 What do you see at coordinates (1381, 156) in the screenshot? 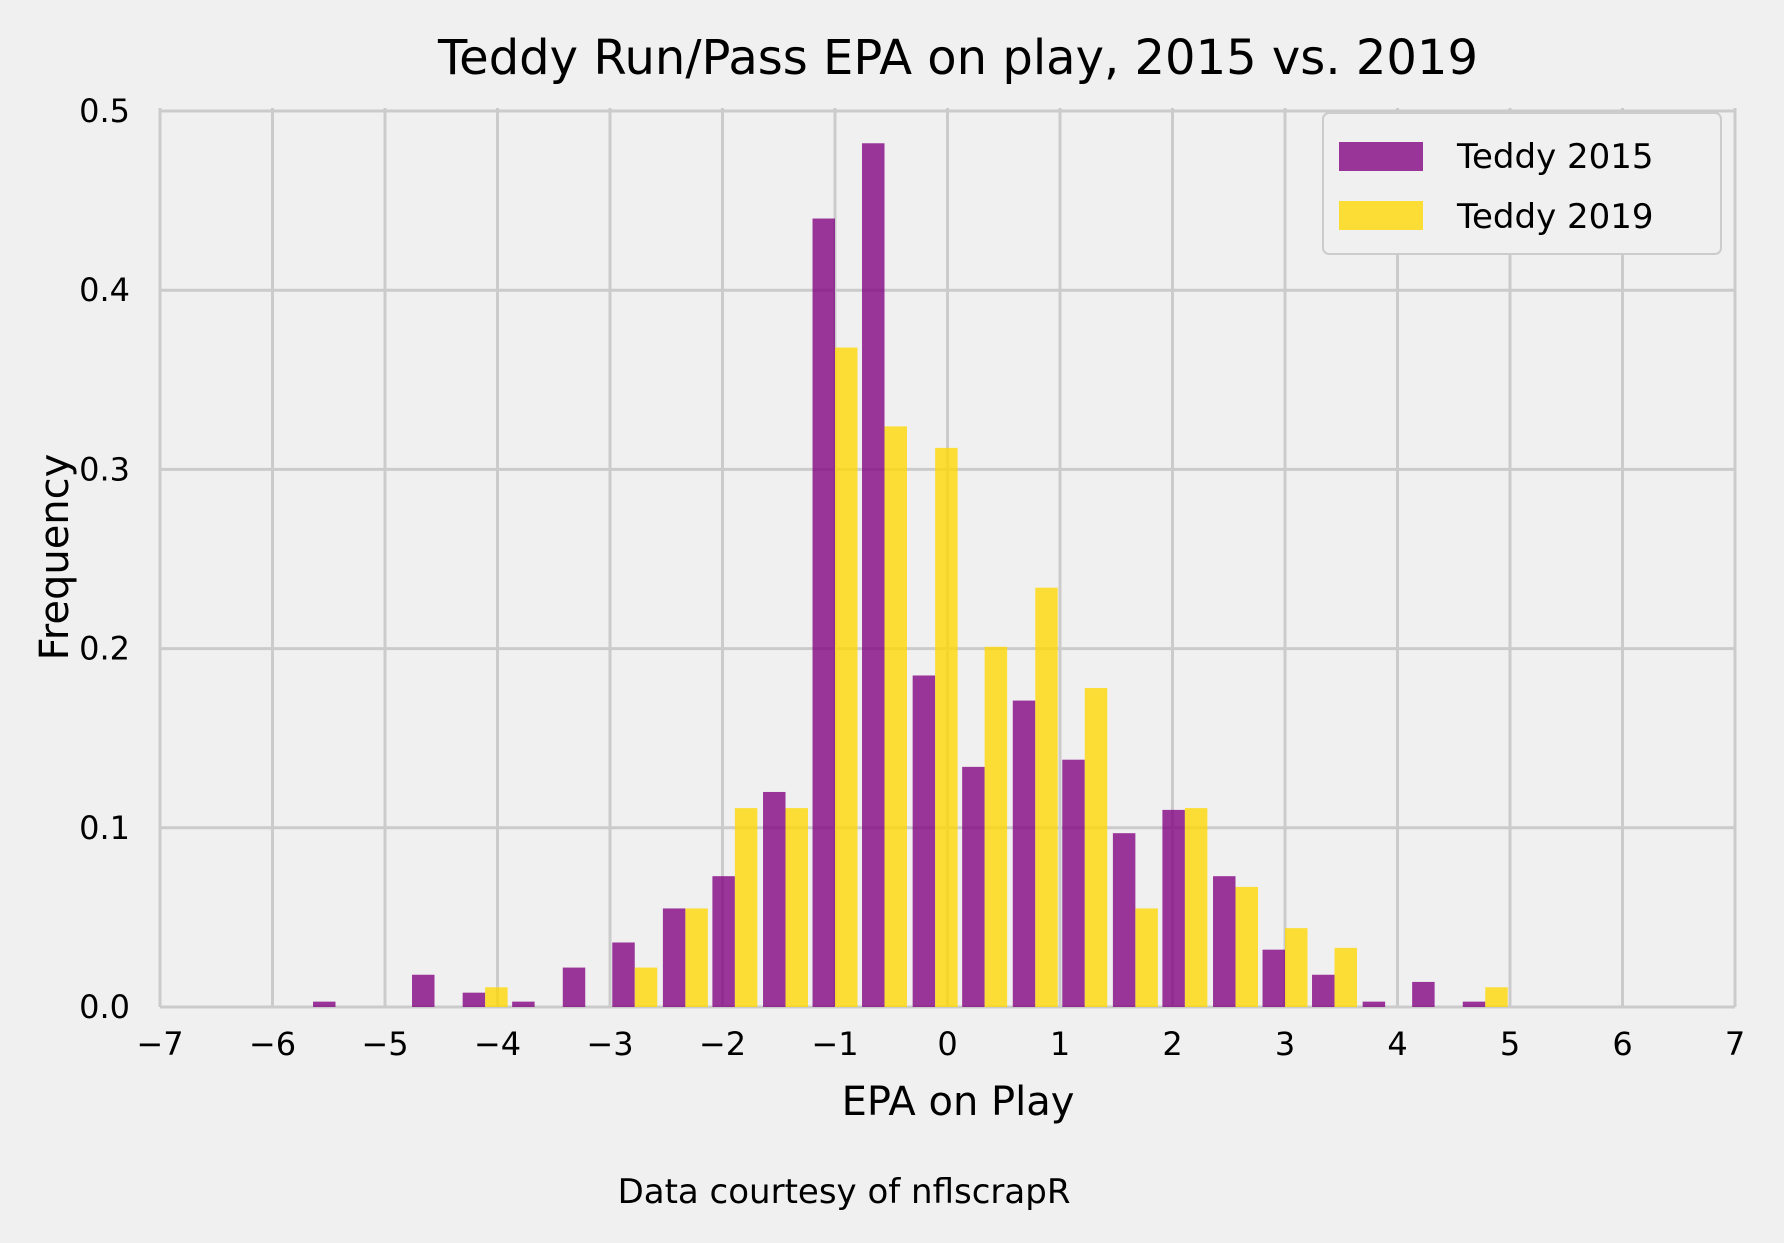
I see `legend-swatch-teddy-2015` at bounding box center [1381, 156].